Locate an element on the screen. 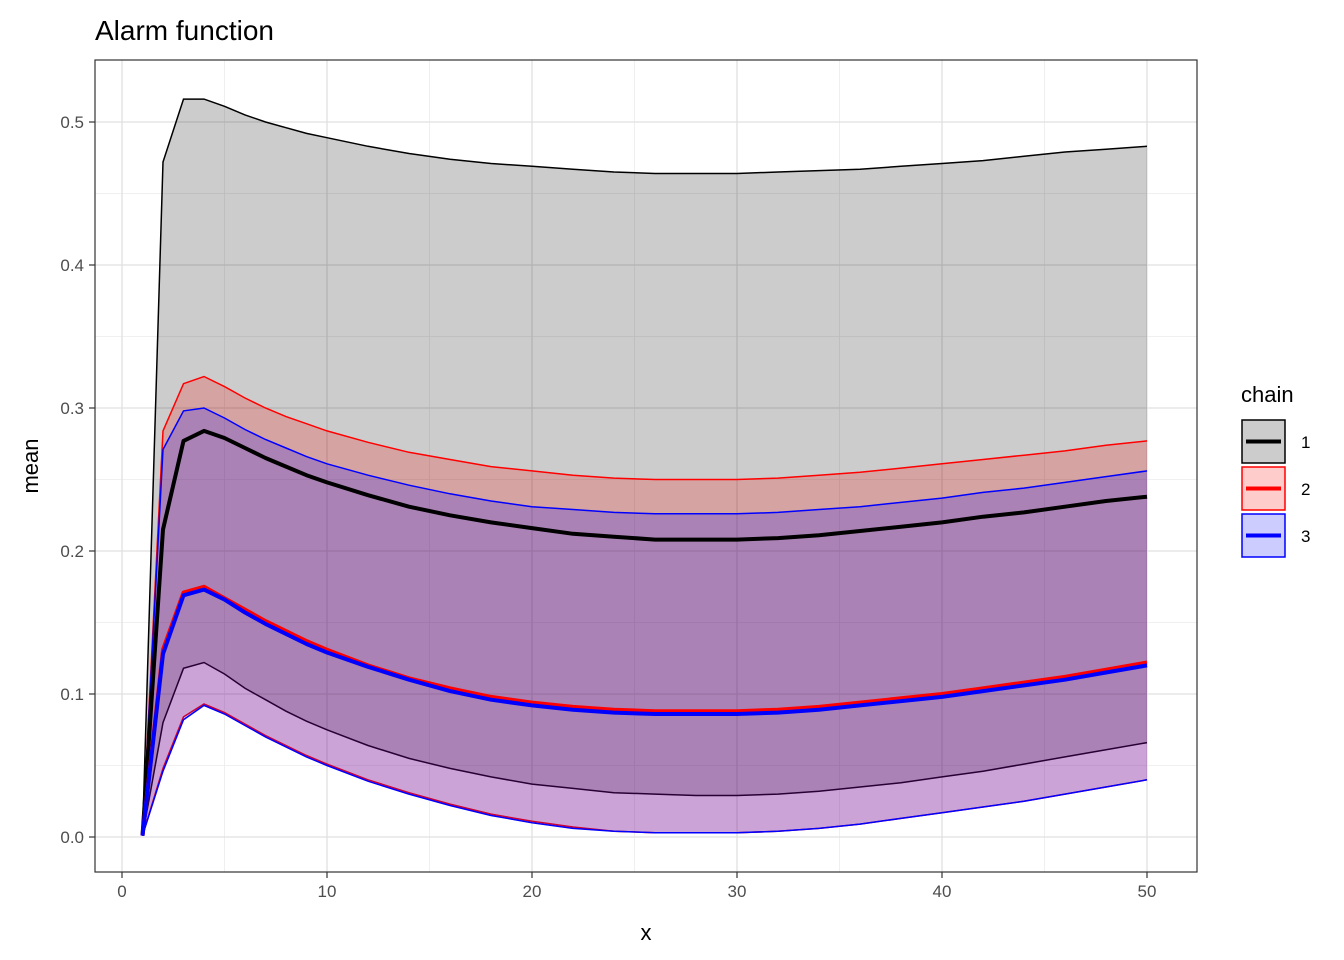 This screenshot has width=1344, height=960. x-tick-label: 20 is located at coordinates (532, 891).